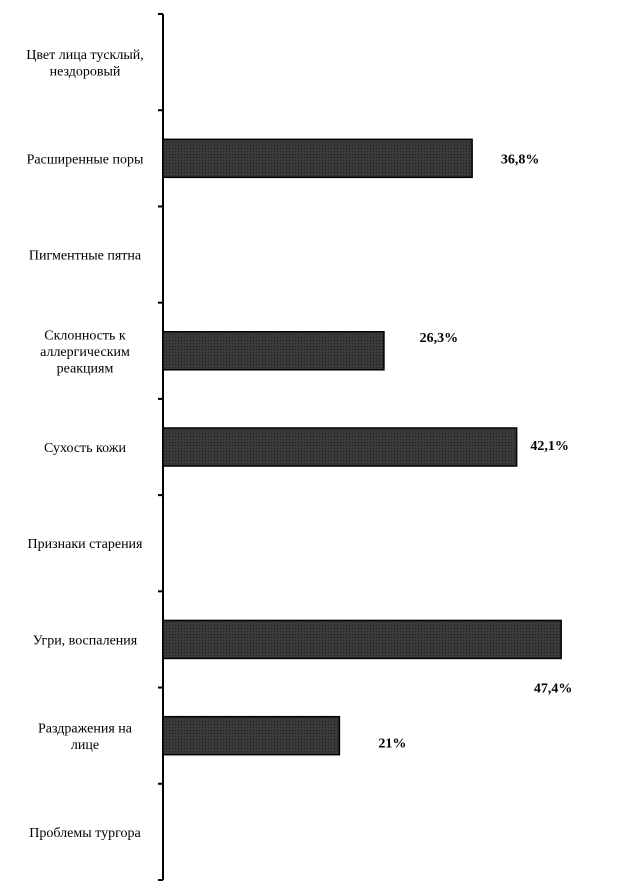  What do you see at coordinates (520, 159) in the screenshot?
I see `value-label: 36,8%` at bounding box center [520, 159].